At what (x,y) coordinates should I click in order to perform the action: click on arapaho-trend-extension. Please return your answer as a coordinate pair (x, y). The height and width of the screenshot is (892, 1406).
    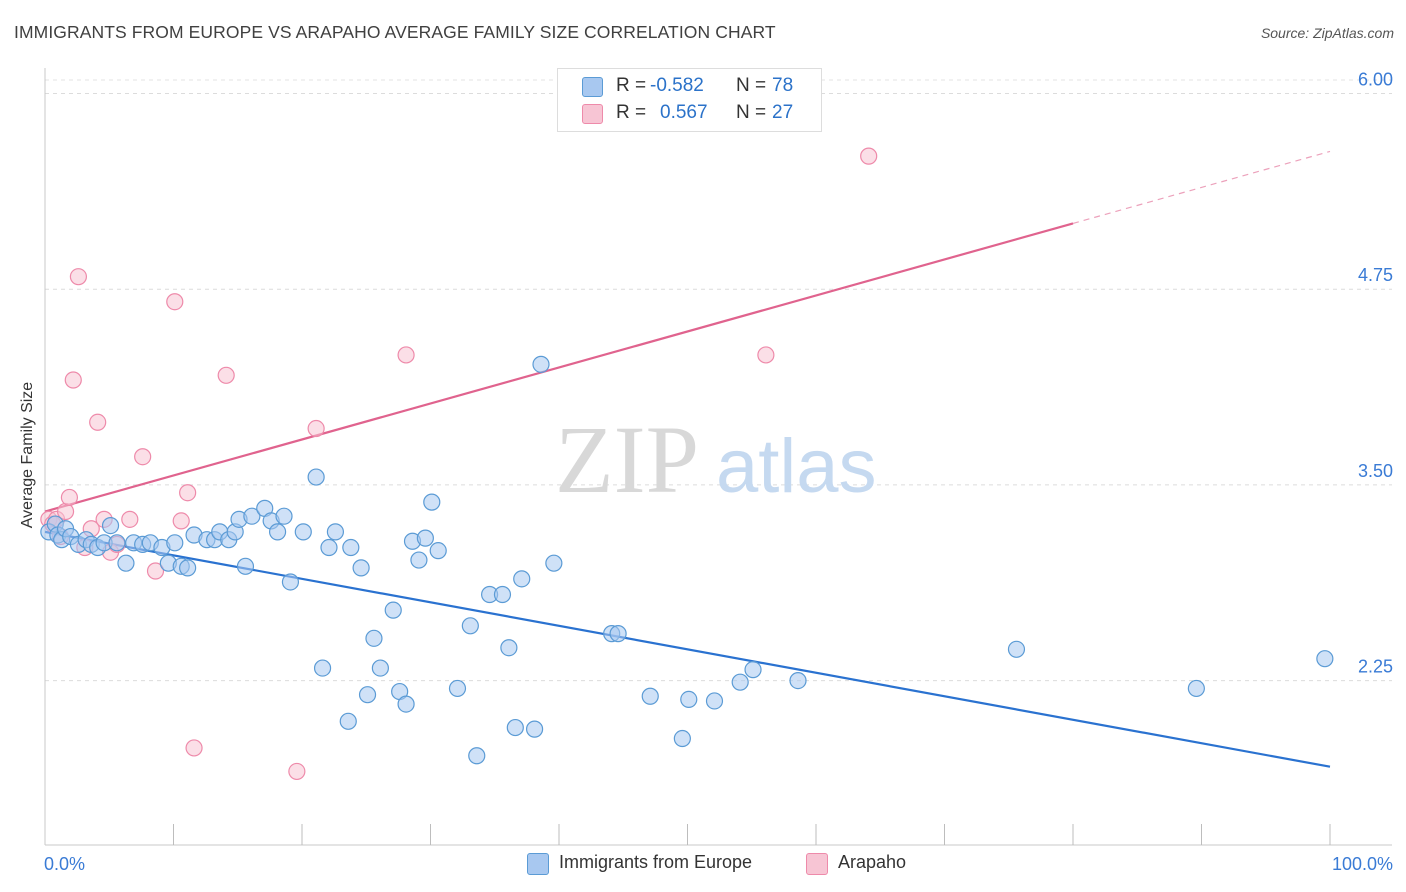
    Looking at the image, I should click on (1201, 187).